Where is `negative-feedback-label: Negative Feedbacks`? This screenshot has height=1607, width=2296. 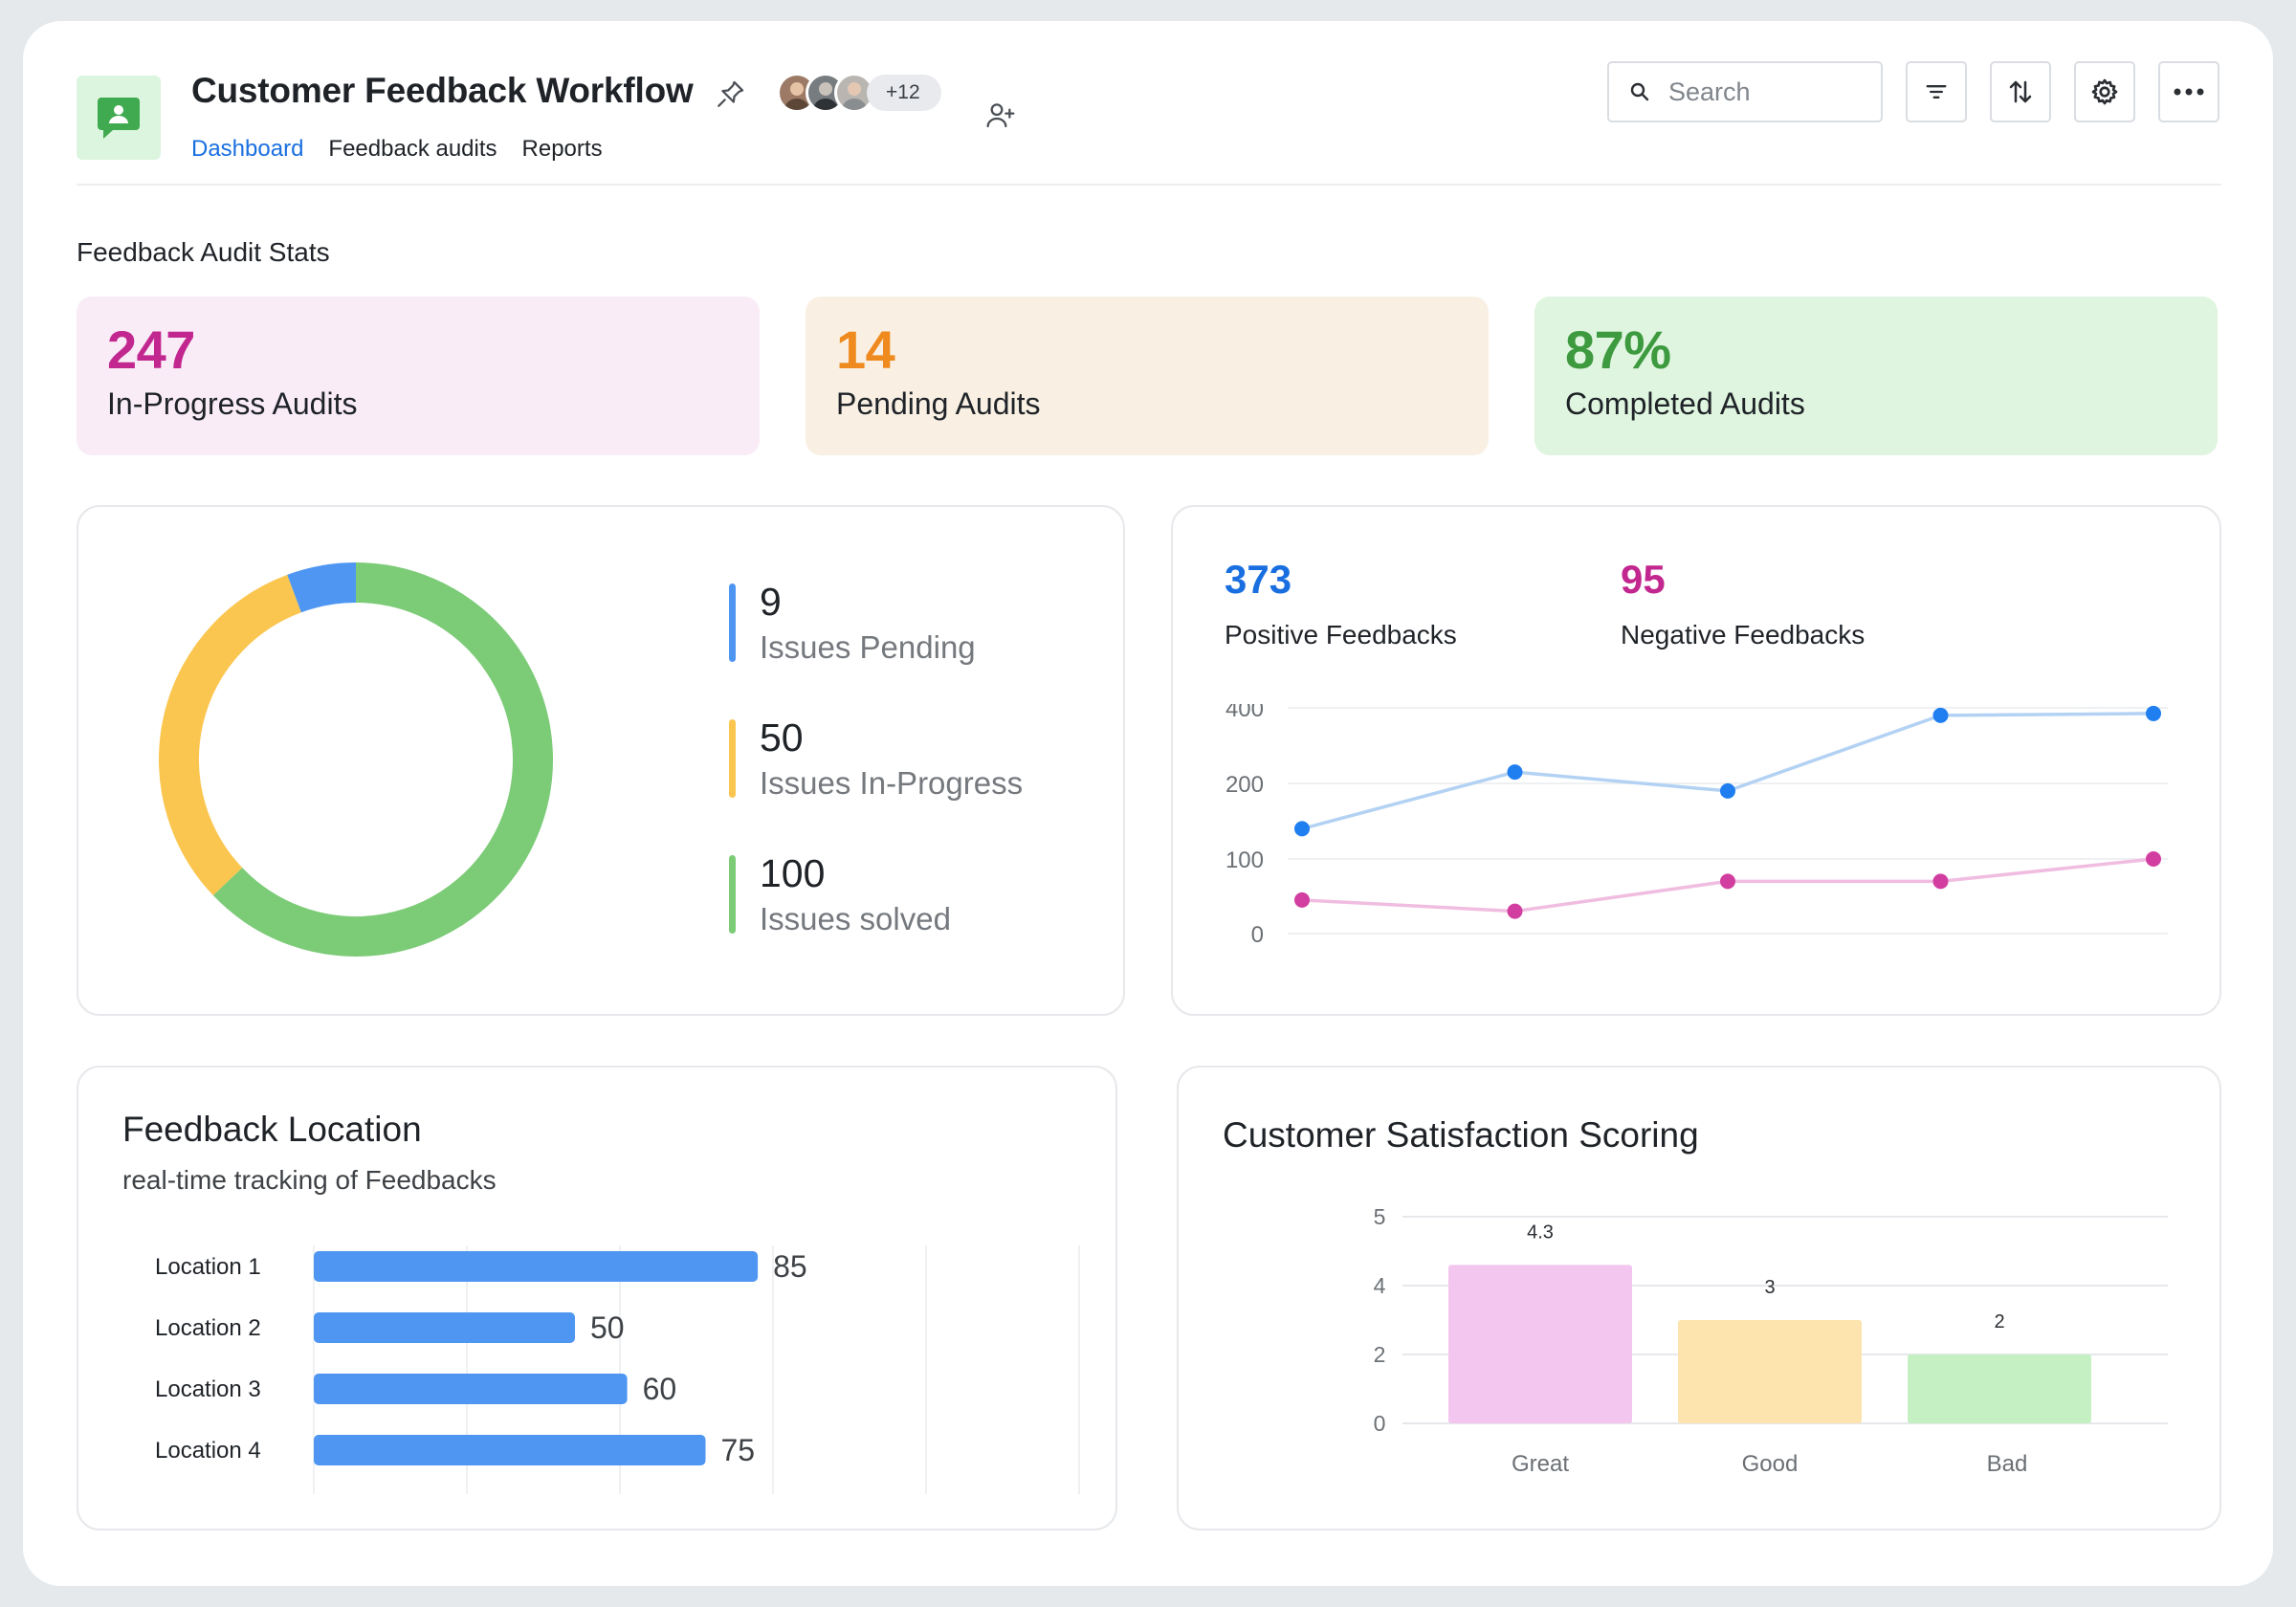
negative-feedback-label: Negative Feedbacks is located at coordinates (1744, 634).